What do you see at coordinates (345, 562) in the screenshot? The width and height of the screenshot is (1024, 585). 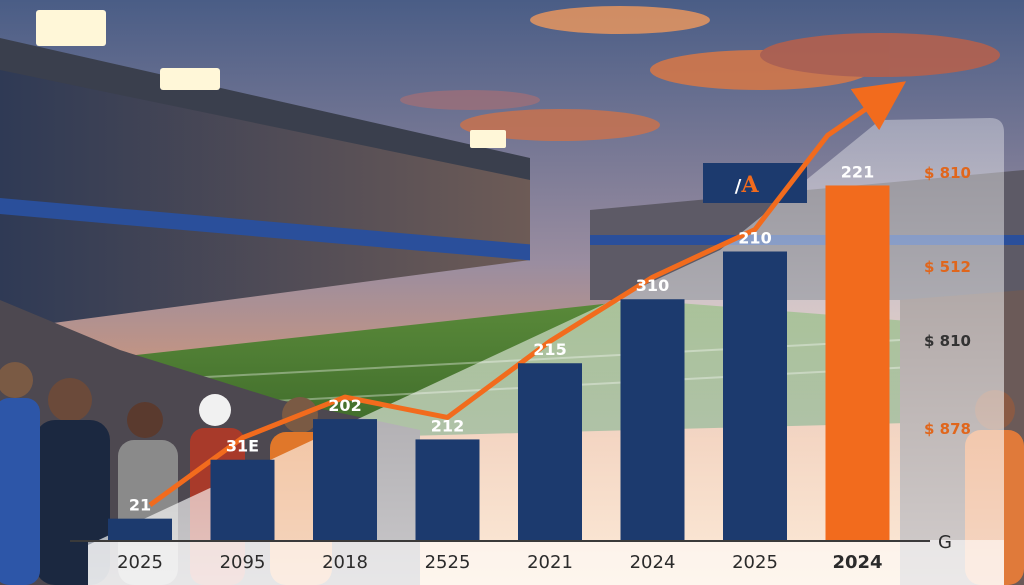 I see `category-label-2: 2018` at bounding box center [345, 562].